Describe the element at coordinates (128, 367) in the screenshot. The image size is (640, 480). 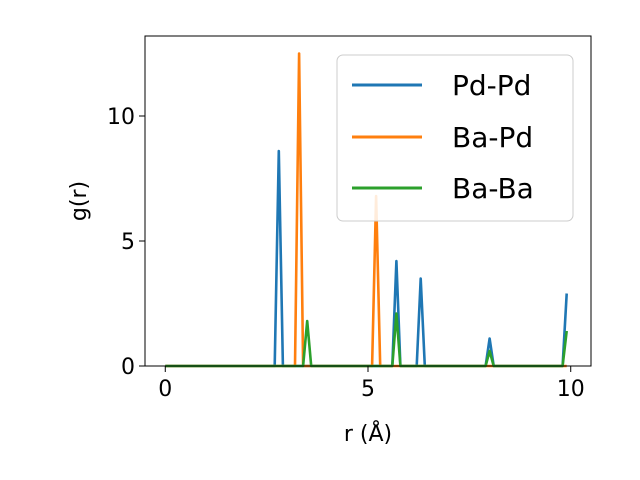
I see `y-tick-label: 0` at that location.